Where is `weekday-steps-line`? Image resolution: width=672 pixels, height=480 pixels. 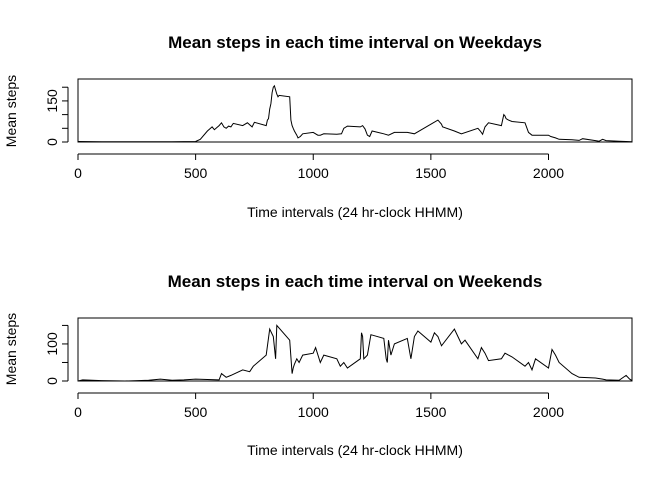 weekday-steps-line is located at coordinates (355, 113).